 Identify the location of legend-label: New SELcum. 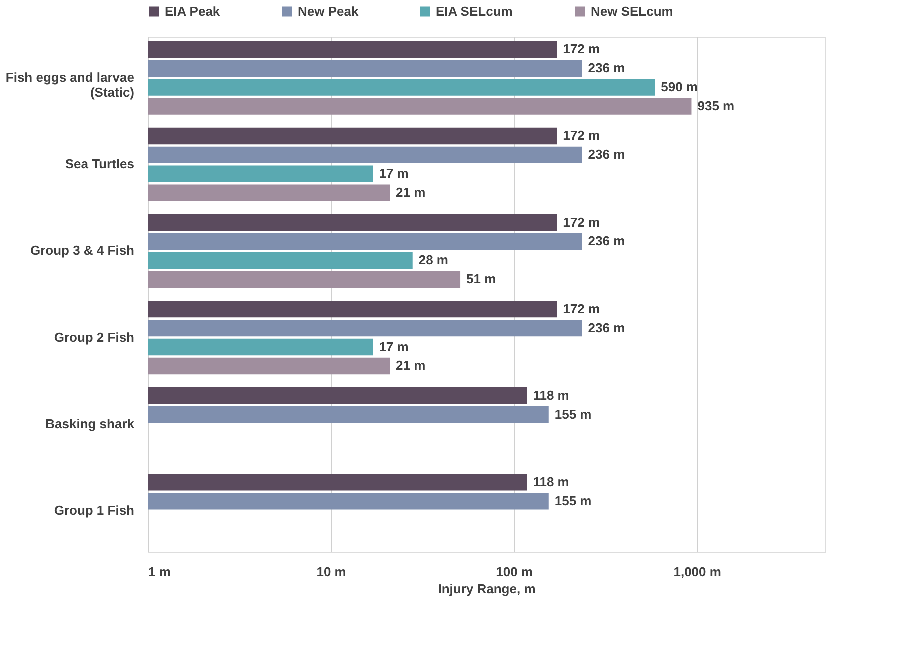
(632, 11).